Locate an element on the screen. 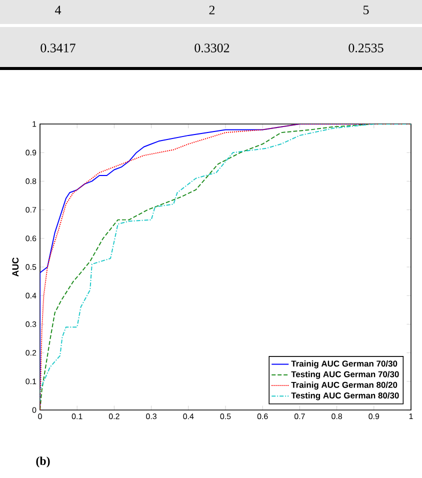  legend-label: Trainig AUC German 80/20 is located at coordinates (344, 386).